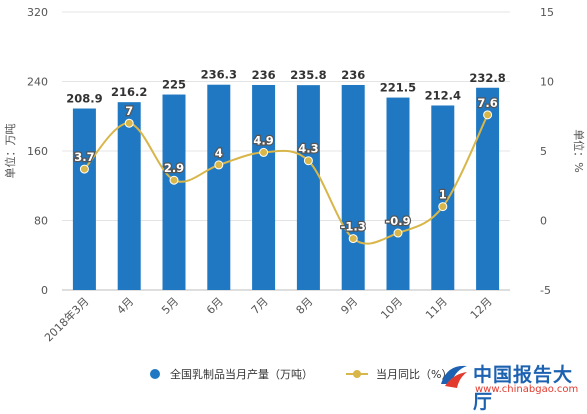  Describe the element at coordinates (219, 75) in the screenshot. I see `bar-value-label: 236.3` at that location.